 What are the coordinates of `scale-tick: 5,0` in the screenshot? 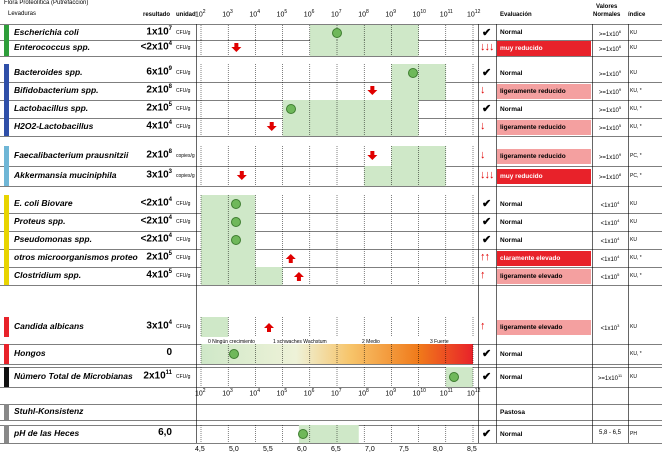 It's located at (234, 449).